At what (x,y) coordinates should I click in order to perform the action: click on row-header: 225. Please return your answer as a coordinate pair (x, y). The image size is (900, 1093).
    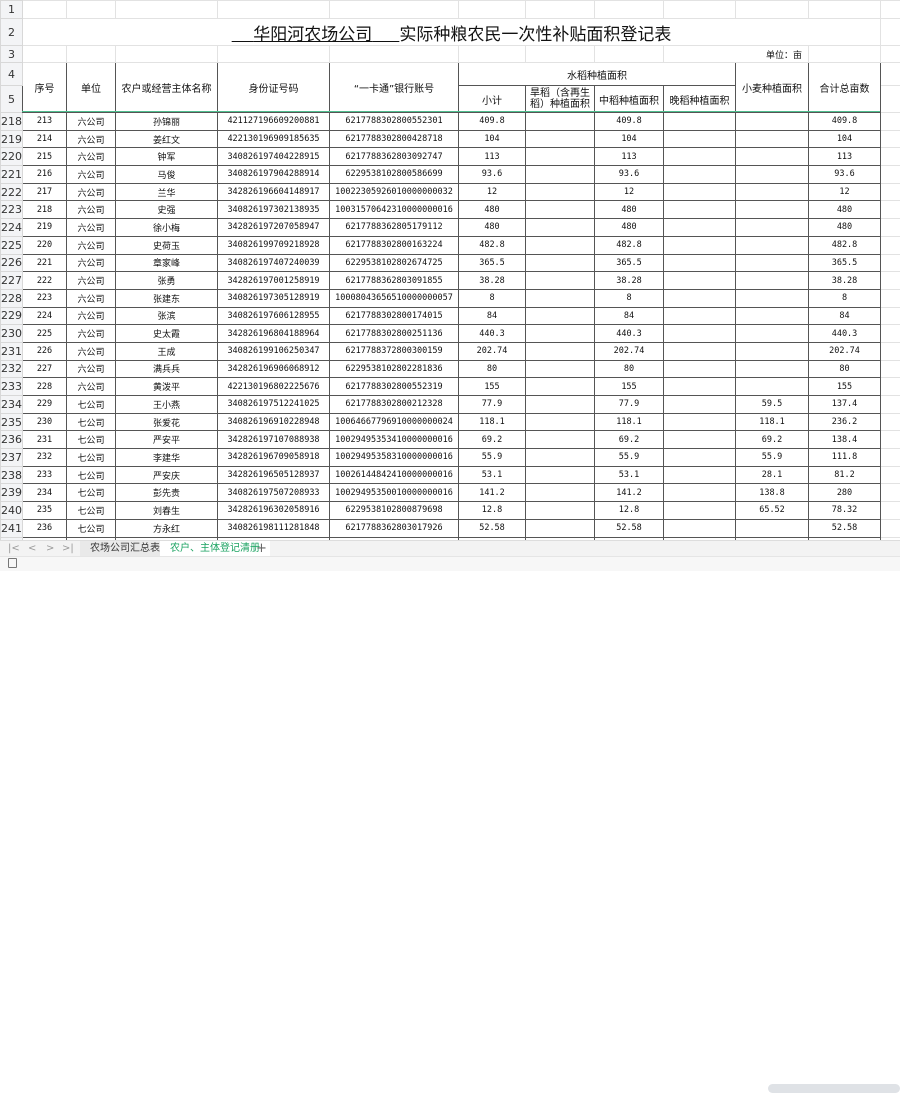
    Looking at the image, I should click on (12, 245).